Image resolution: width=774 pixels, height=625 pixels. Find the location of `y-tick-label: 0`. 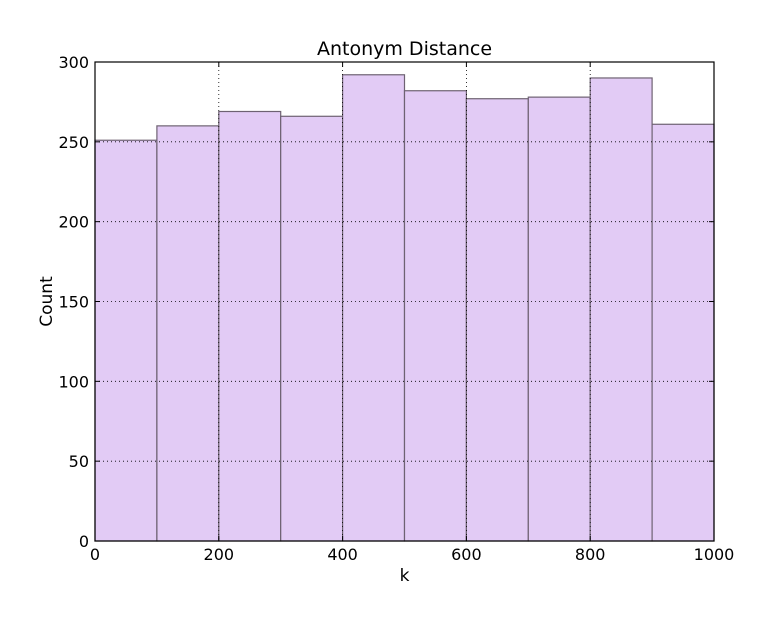

y-tick-label: 0 is located at coordinates (84, 541).